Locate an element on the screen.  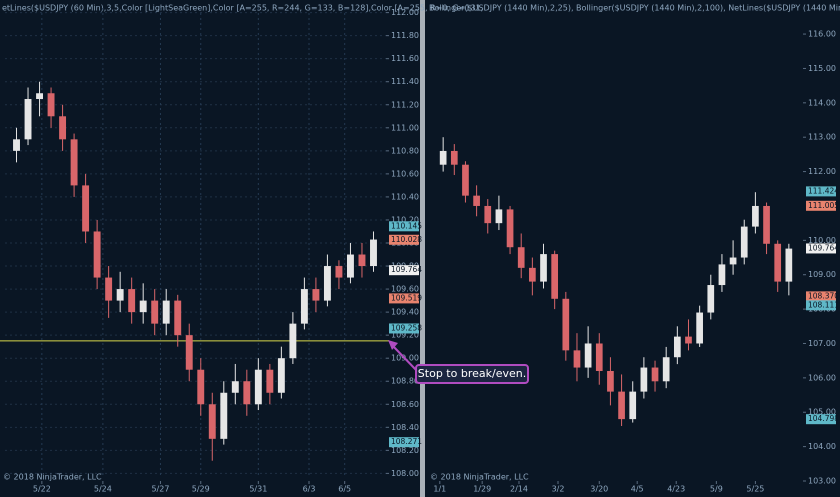
y-tick-label: 110.40 is located at coordinates (405, 196).